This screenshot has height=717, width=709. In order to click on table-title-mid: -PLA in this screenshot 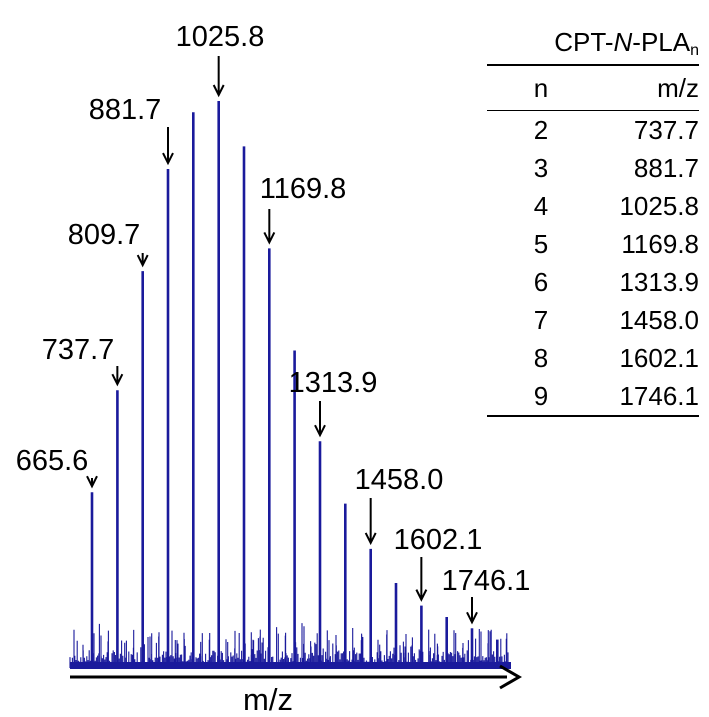, I will do `click(661, 42)`.